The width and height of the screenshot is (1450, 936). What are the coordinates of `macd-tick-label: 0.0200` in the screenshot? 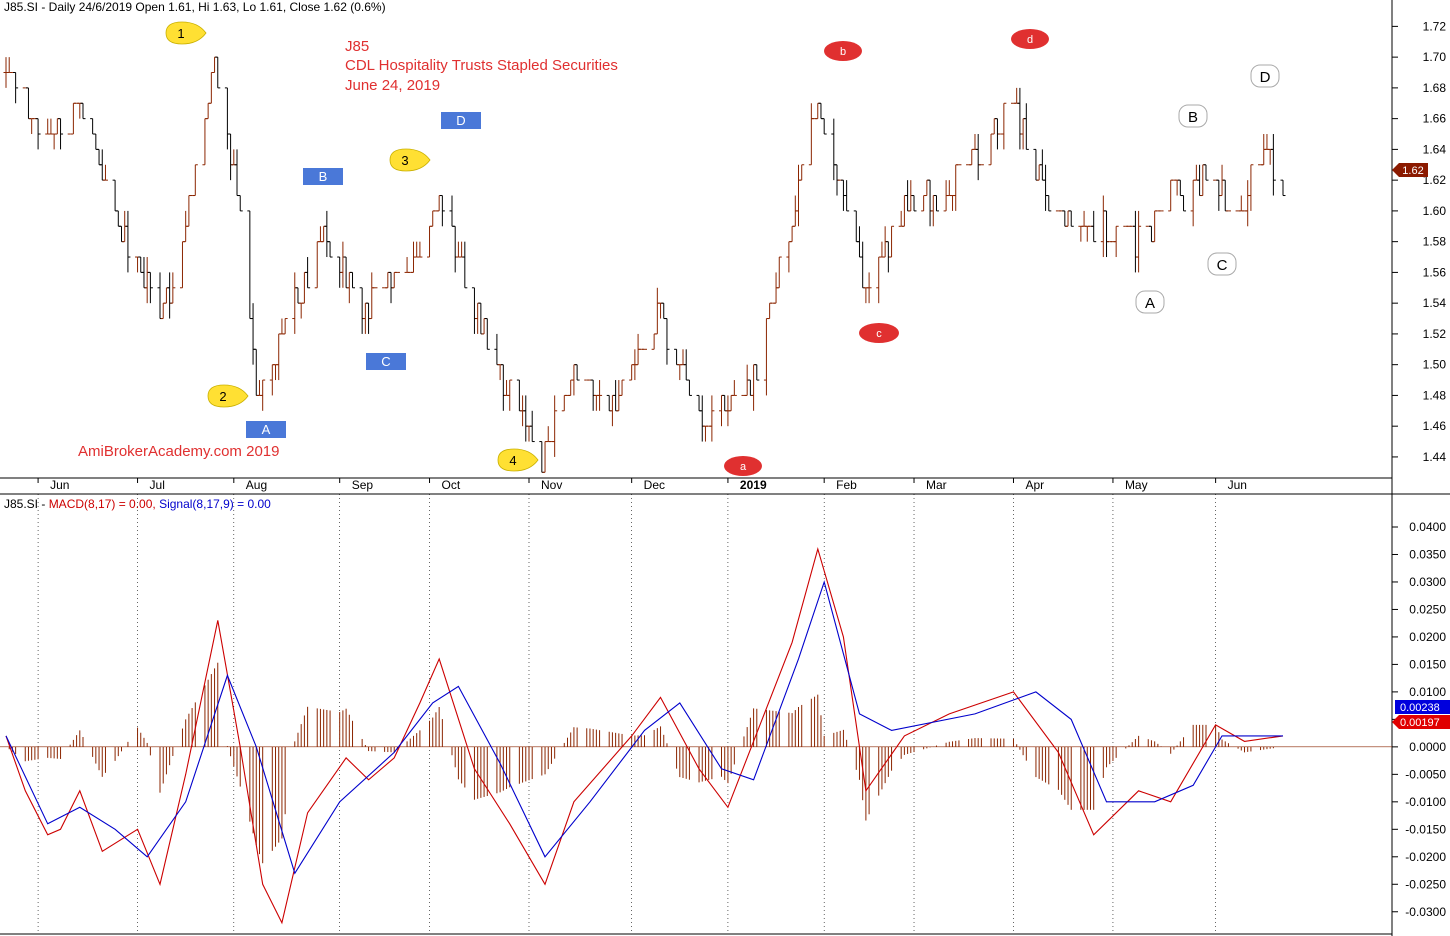 It's located at (1427, 637).